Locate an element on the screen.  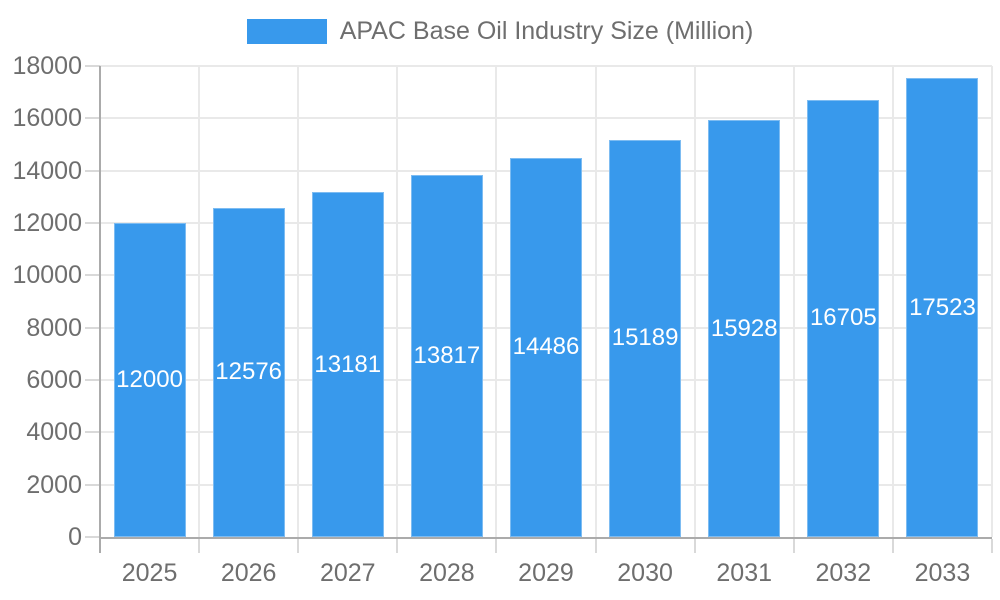
bar-value-label: 14486 is located at coordinates (546, 347).